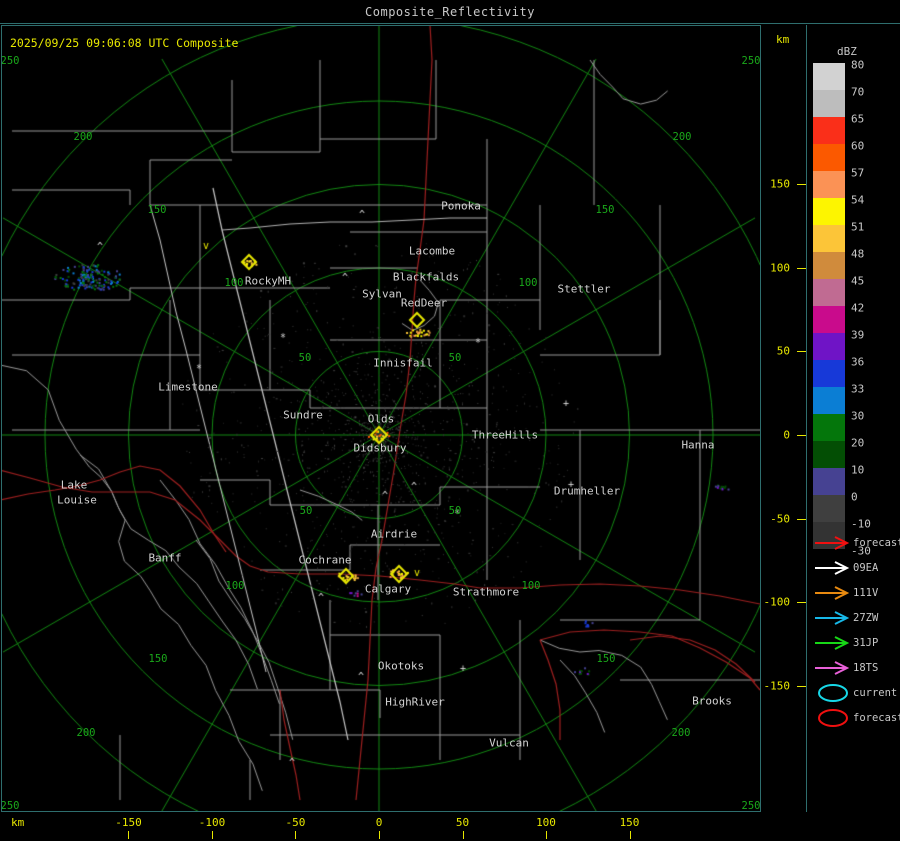  I want to click on x-axis-tick-label: -50, so click(295, 822).